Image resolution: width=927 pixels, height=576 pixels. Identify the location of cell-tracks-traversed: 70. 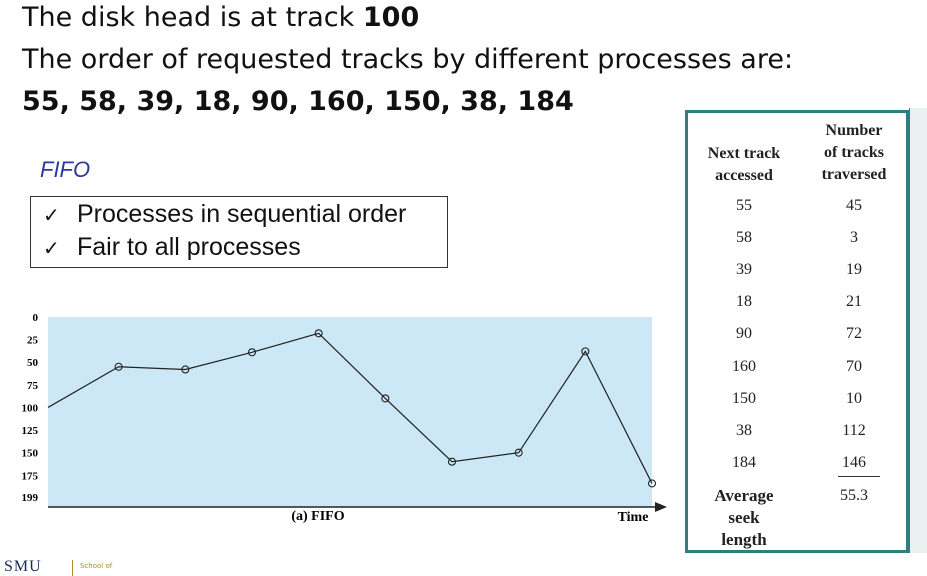
(854, 366).